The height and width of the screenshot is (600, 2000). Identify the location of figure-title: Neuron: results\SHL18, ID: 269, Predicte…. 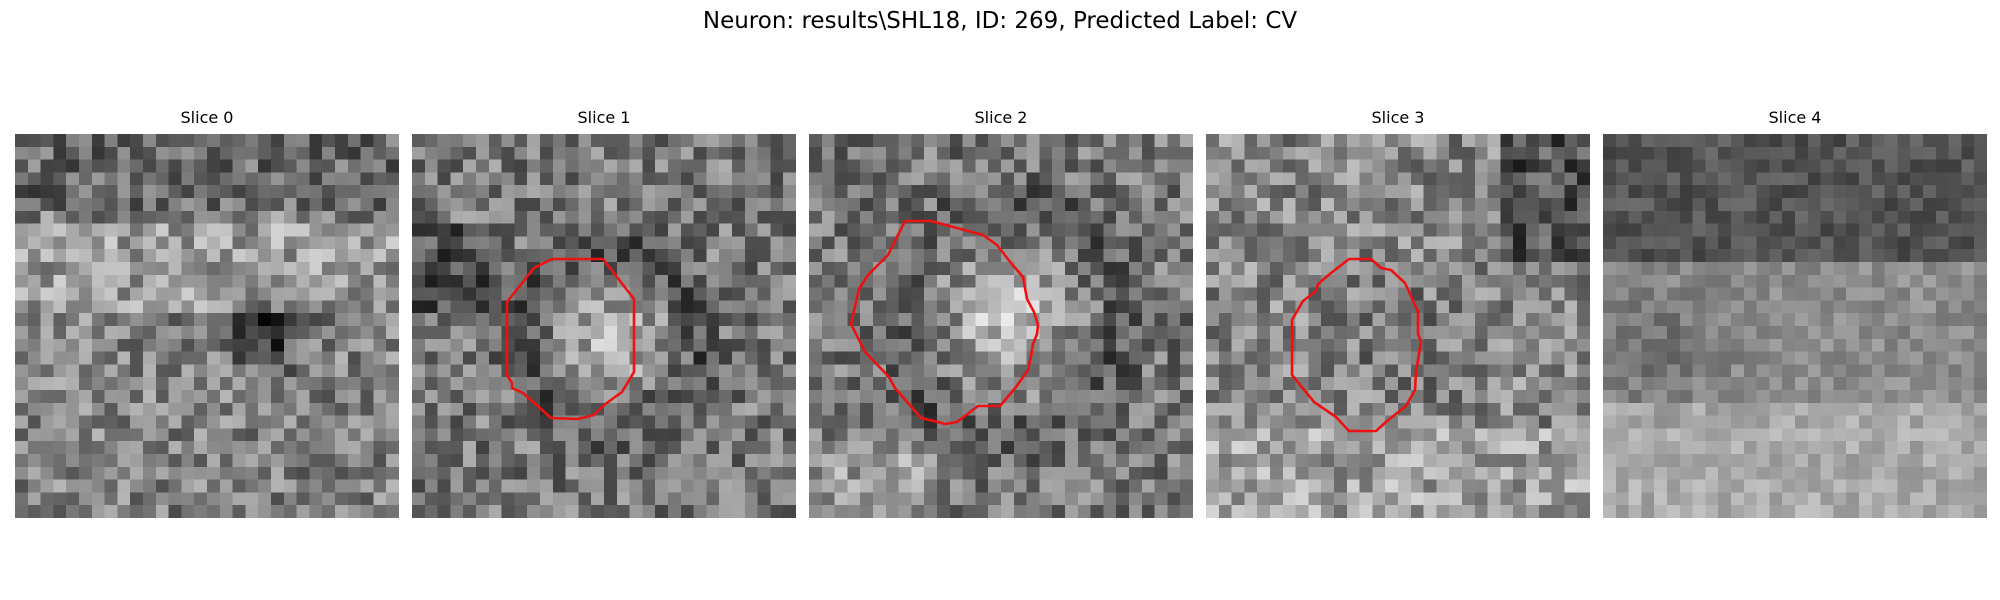
(1000, 21).